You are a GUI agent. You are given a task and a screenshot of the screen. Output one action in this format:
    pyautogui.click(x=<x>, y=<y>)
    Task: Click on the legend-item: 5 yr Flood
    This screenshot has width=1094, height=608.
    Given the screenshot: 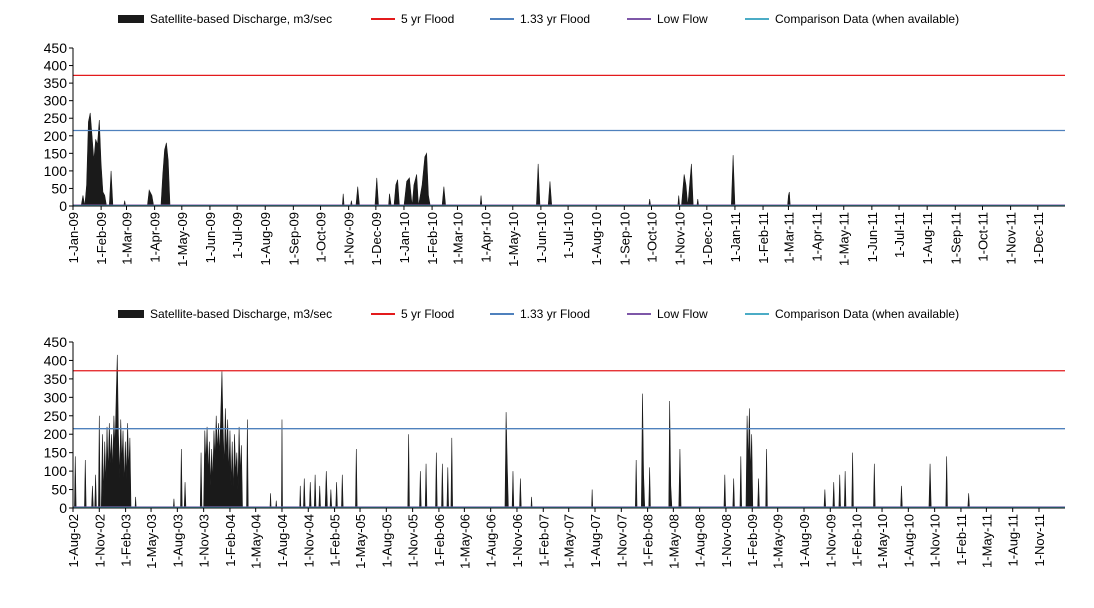 What is the action you would take?
    pyautogui.click(x=412, y=19)
    